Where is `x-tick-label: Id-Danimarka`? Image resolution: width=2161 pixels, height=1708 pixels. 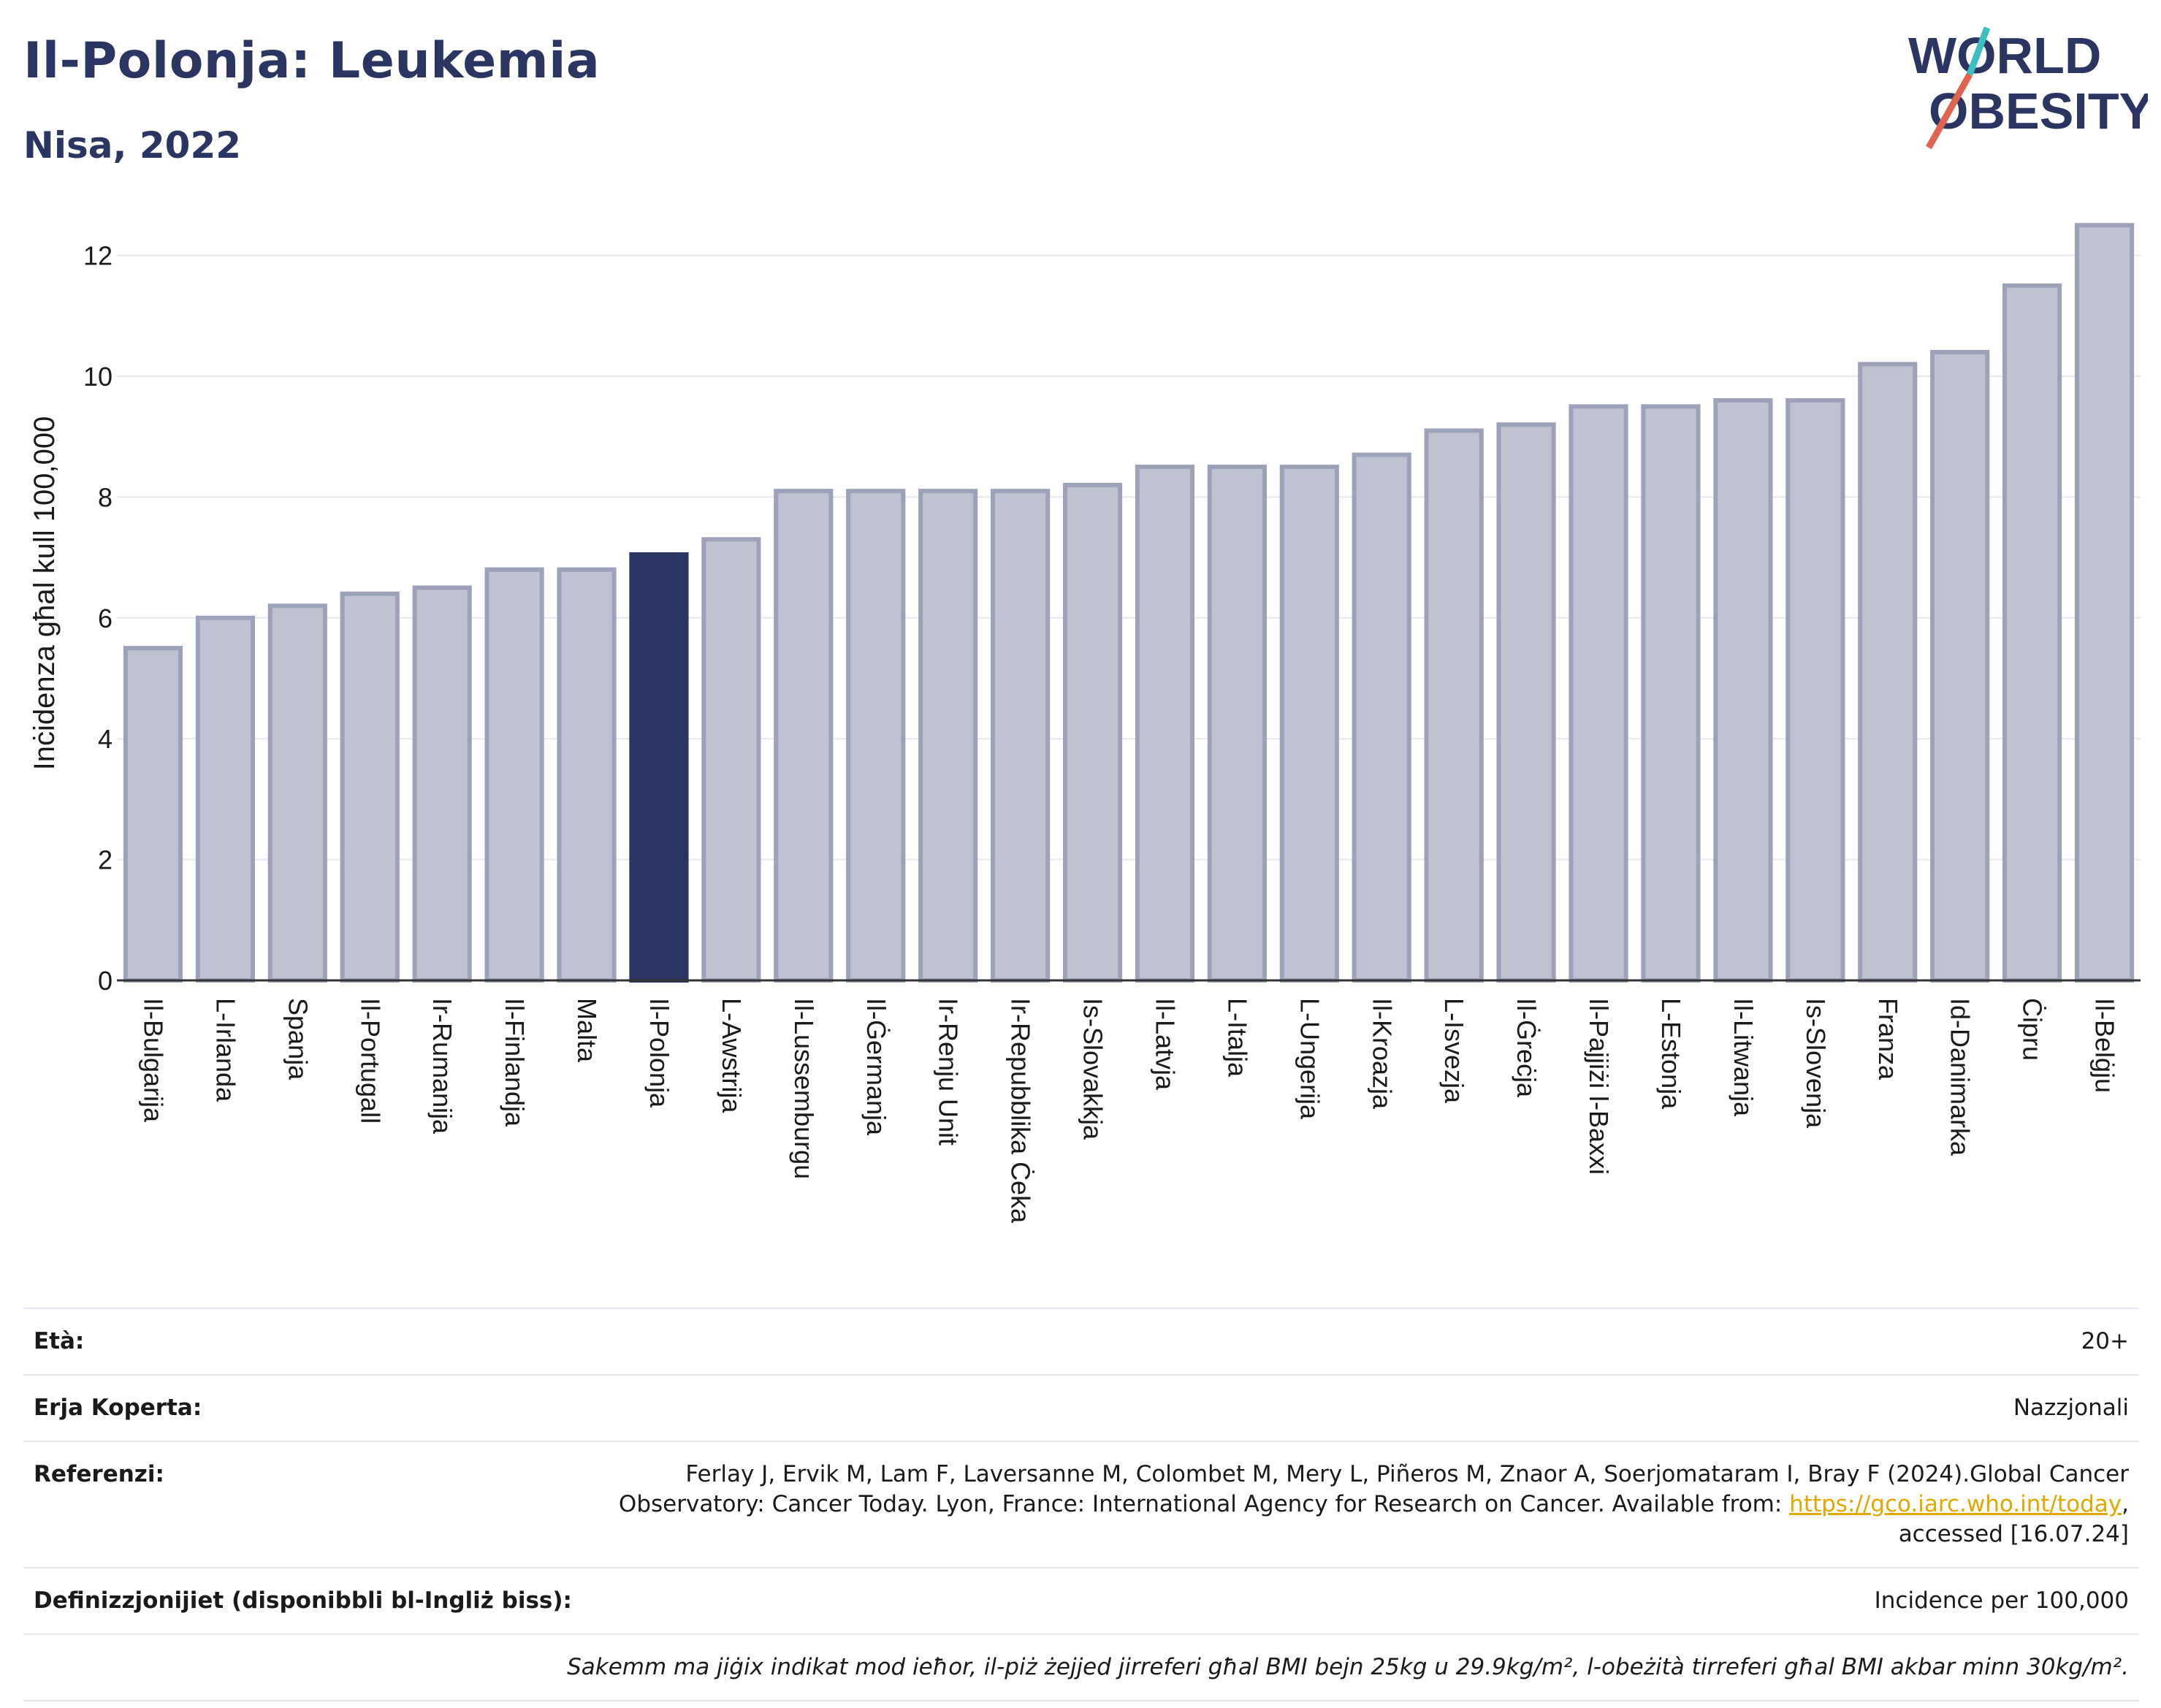 x-tick-label: Id-Danimarka is located at coordinates (1960, 1077).